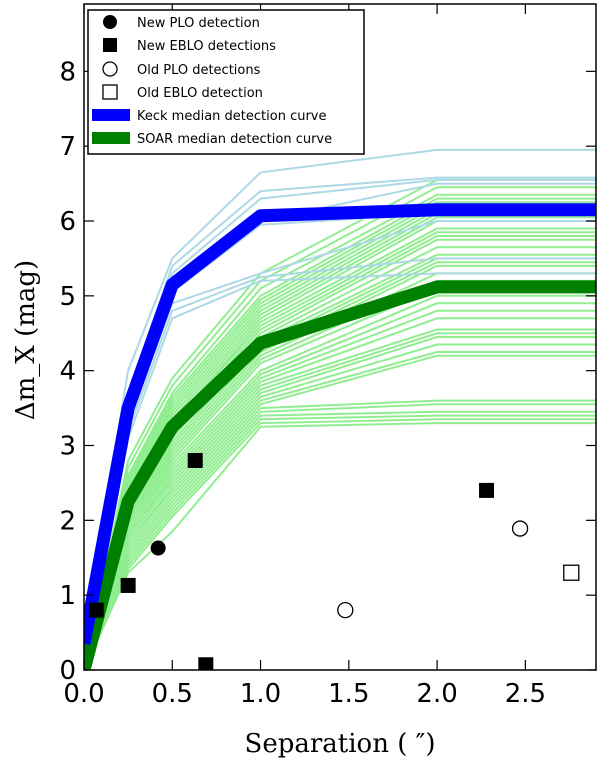  I want to click on y-axis-title-text: Δm_X (mag), so click(26, 340).